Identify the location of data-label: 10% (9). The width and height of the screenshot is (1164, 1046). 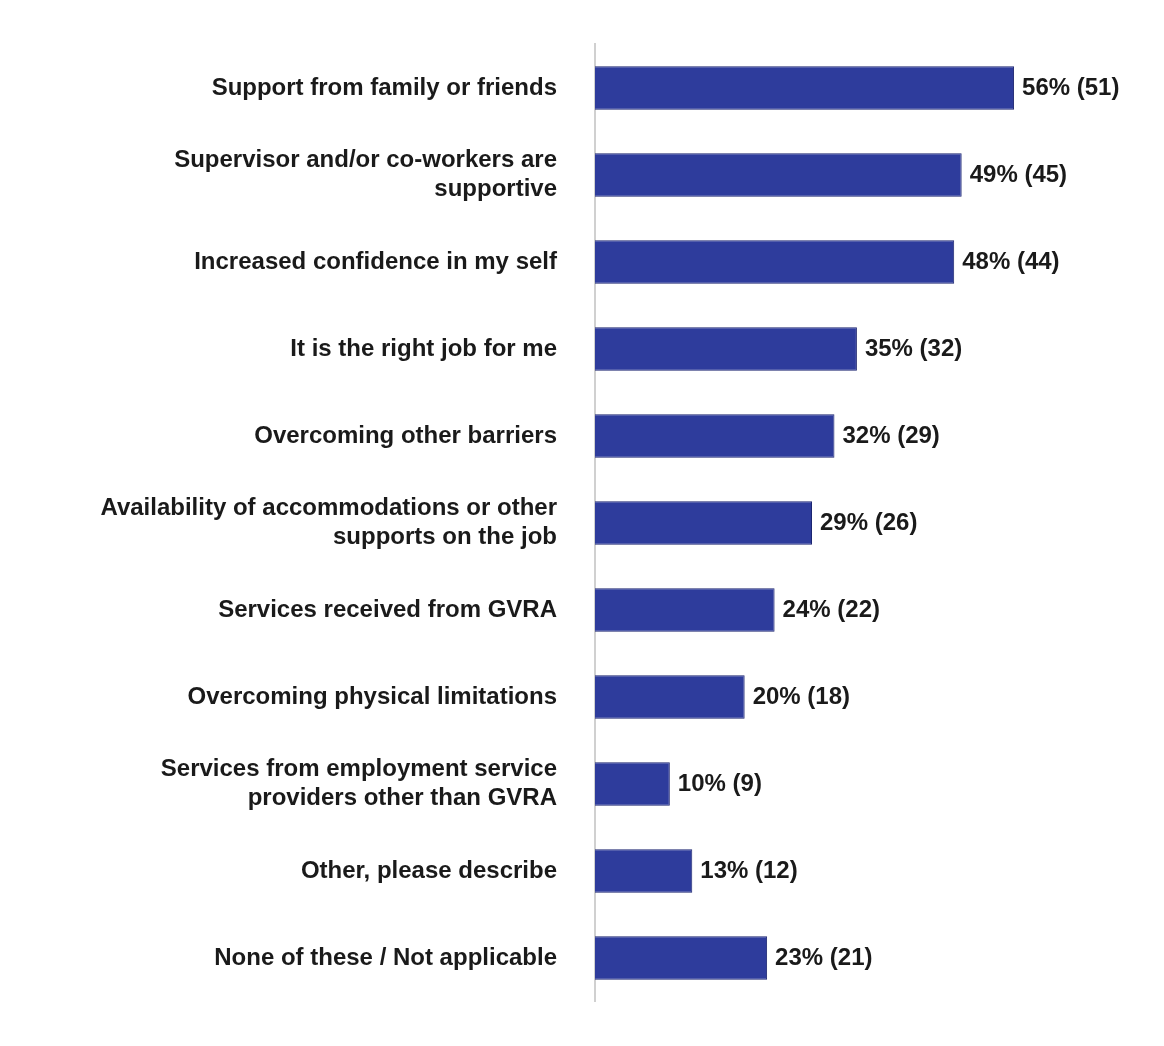
(719, 782).